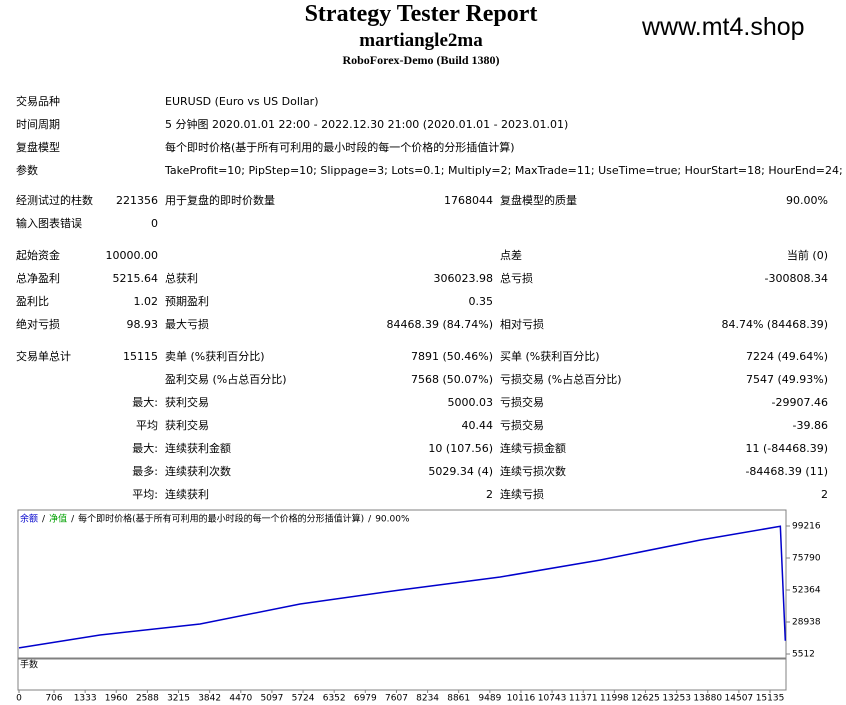  Describe the element at coordinates (38, 147) in the screenshot. I see `setting-label: 复盘模型` at that location.